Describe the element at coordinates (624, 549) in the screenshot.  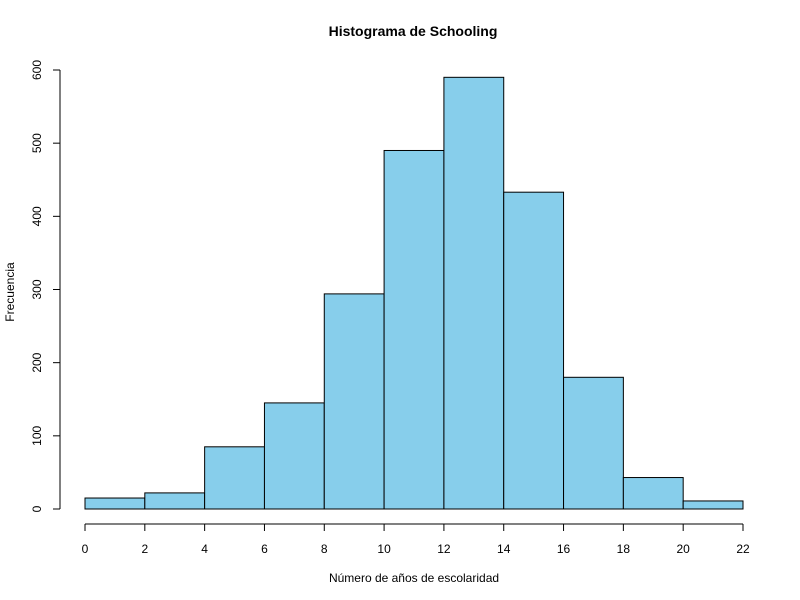
I see `x-tick-label: 18` at that location.